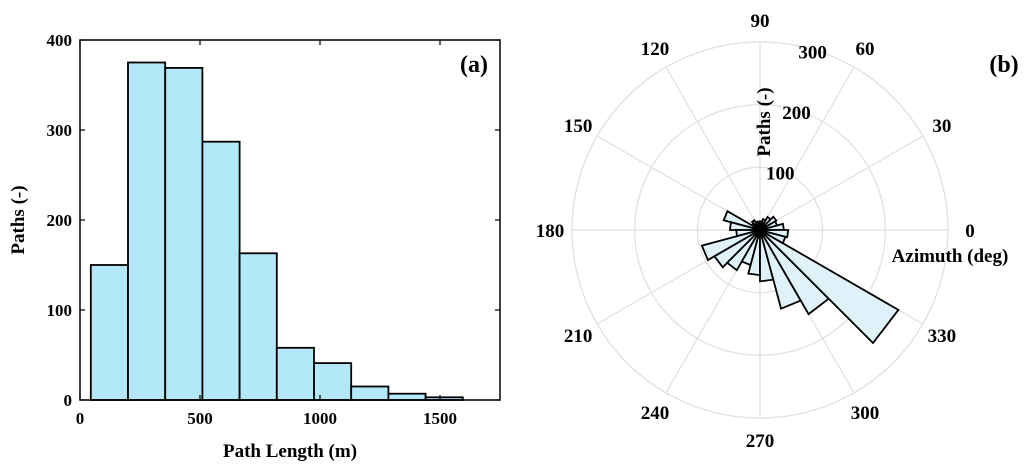  I want to click on azimuth-tick-label: 330, so click(942, 336).